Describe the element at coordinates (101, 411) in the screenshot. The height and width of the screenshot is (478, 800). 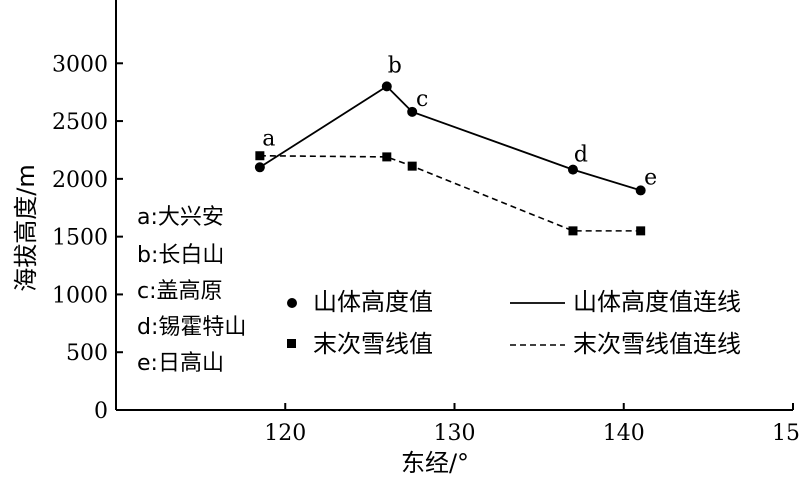
I see `y-tick-label: 0` at that location.